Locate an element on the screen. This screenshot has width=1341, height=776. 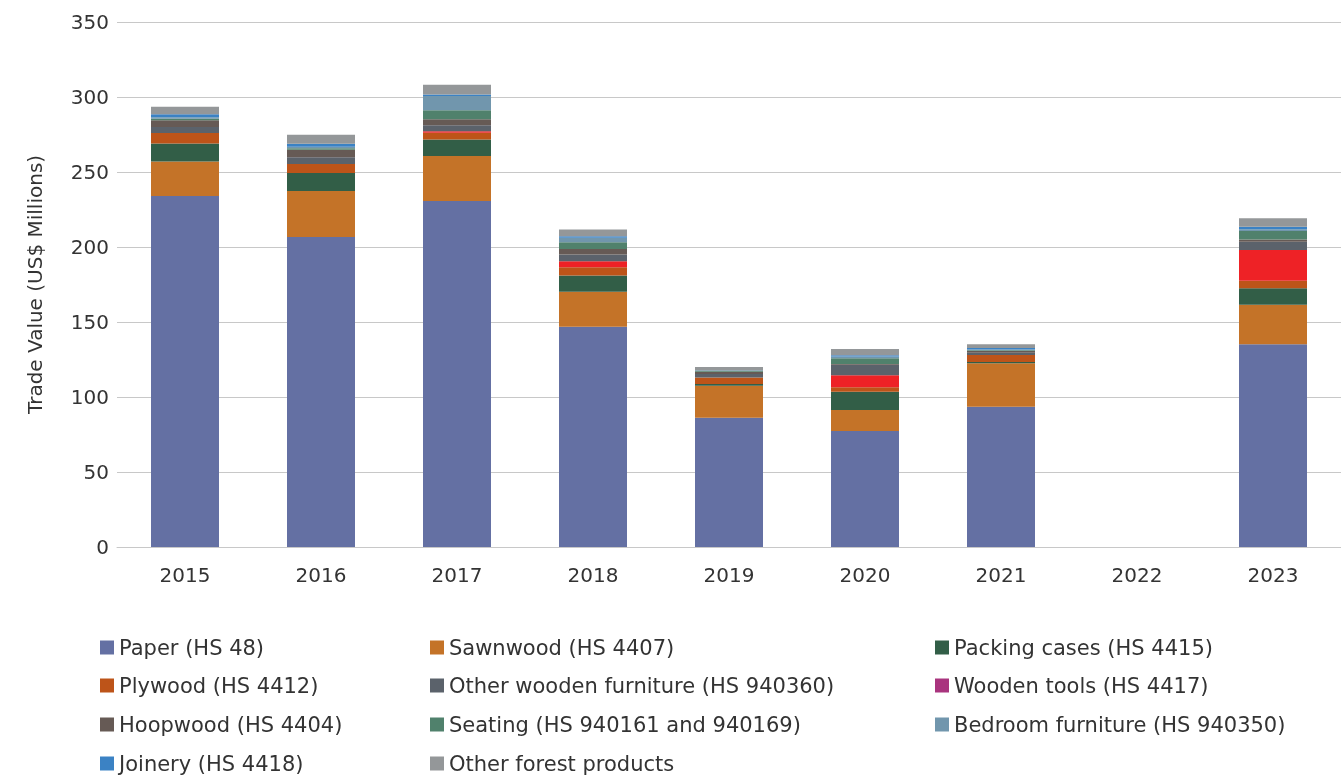
legend-label: Sawnwood (HS 4407) is located at coordinates (562, 647).